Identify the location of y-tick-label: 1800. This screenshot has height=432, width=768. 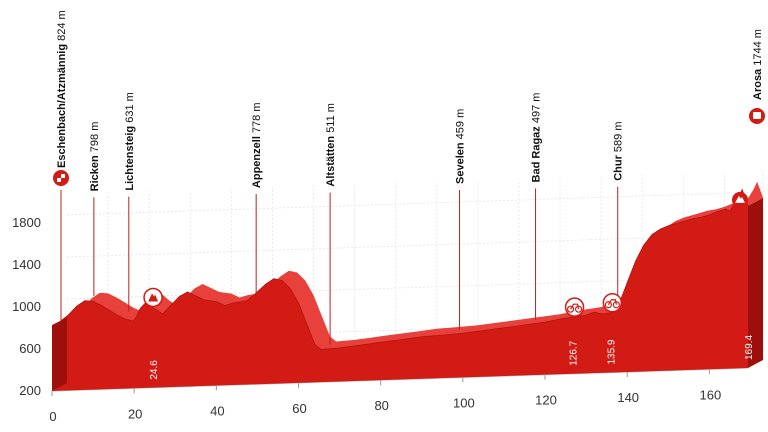
(26, 222).